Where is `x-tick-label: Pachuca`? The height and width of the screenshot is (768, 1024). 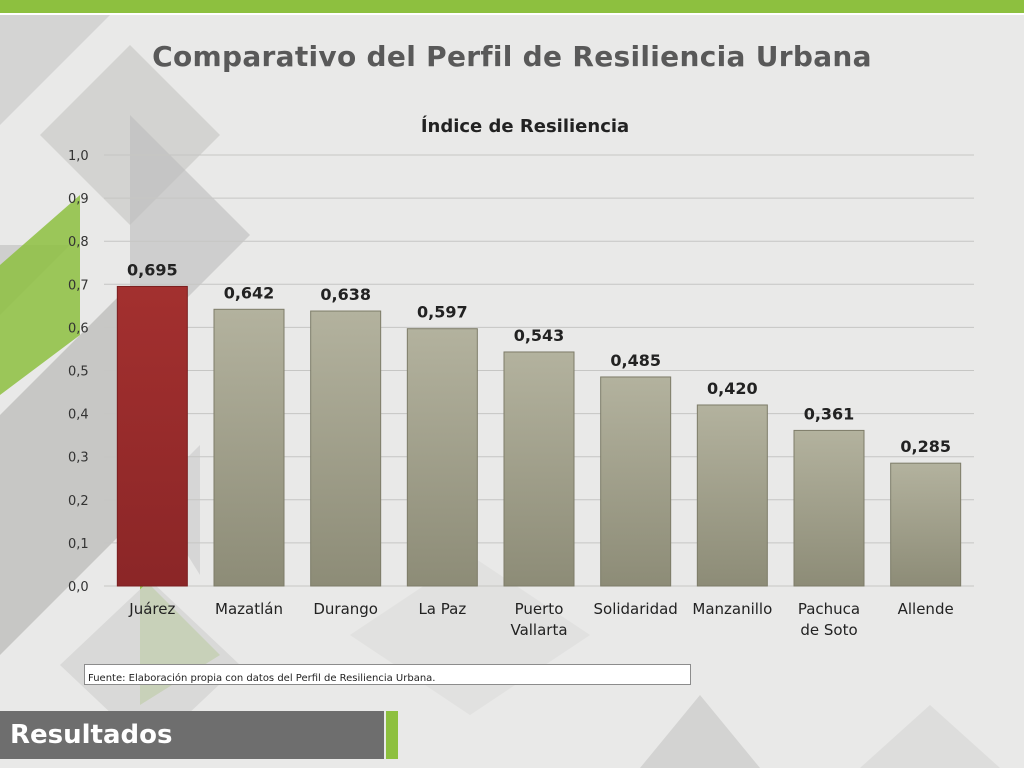 x-tick-label: Pachuca is located at coordinates (829, 609).